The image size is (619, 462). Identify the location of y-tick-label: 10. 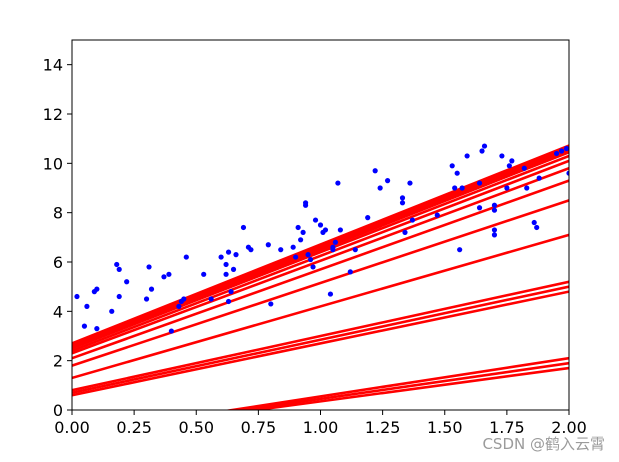
(53, 163).